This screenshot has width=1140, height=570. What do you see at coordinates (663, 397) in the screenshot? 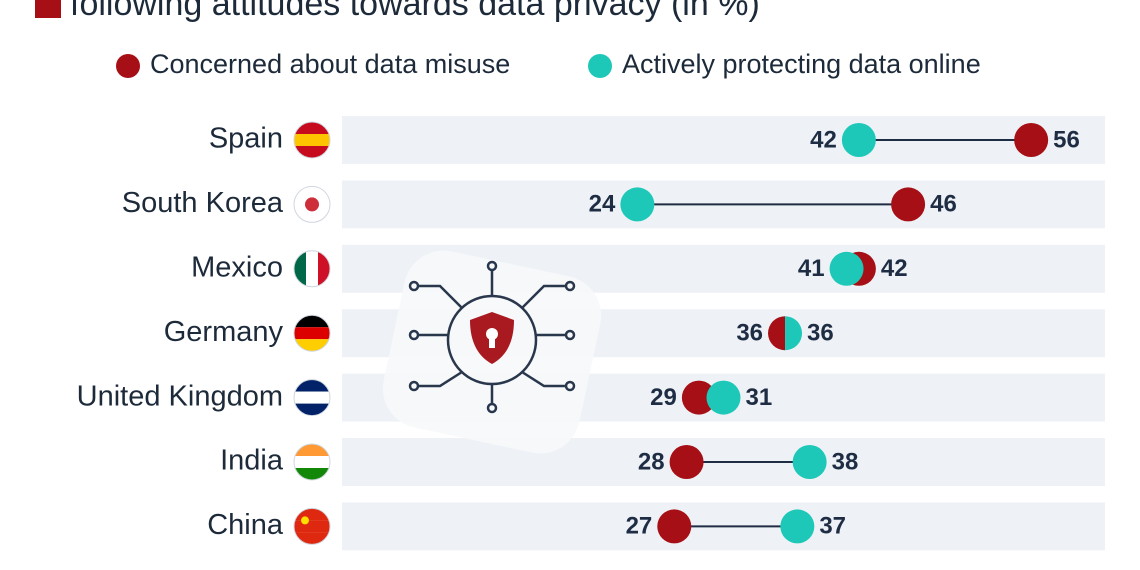
I see `value-label: 29` at bounding box center [663, 397].